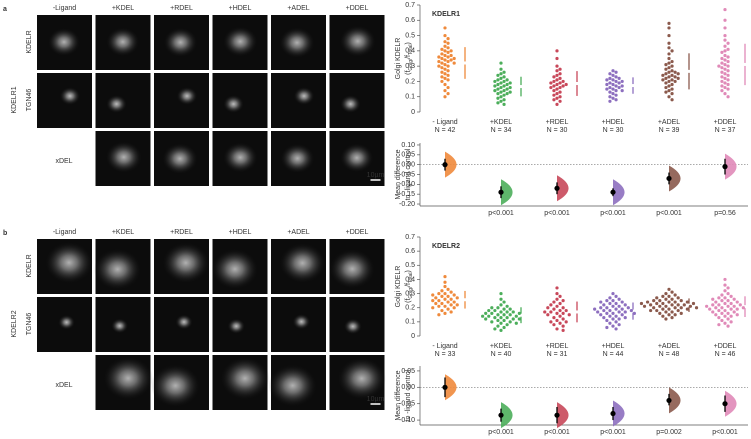 This screenshot has width=751, height=439. Describe the element at coordinates (725, 213) in the screenshot. I see `p-value: p=0.56` at that location.